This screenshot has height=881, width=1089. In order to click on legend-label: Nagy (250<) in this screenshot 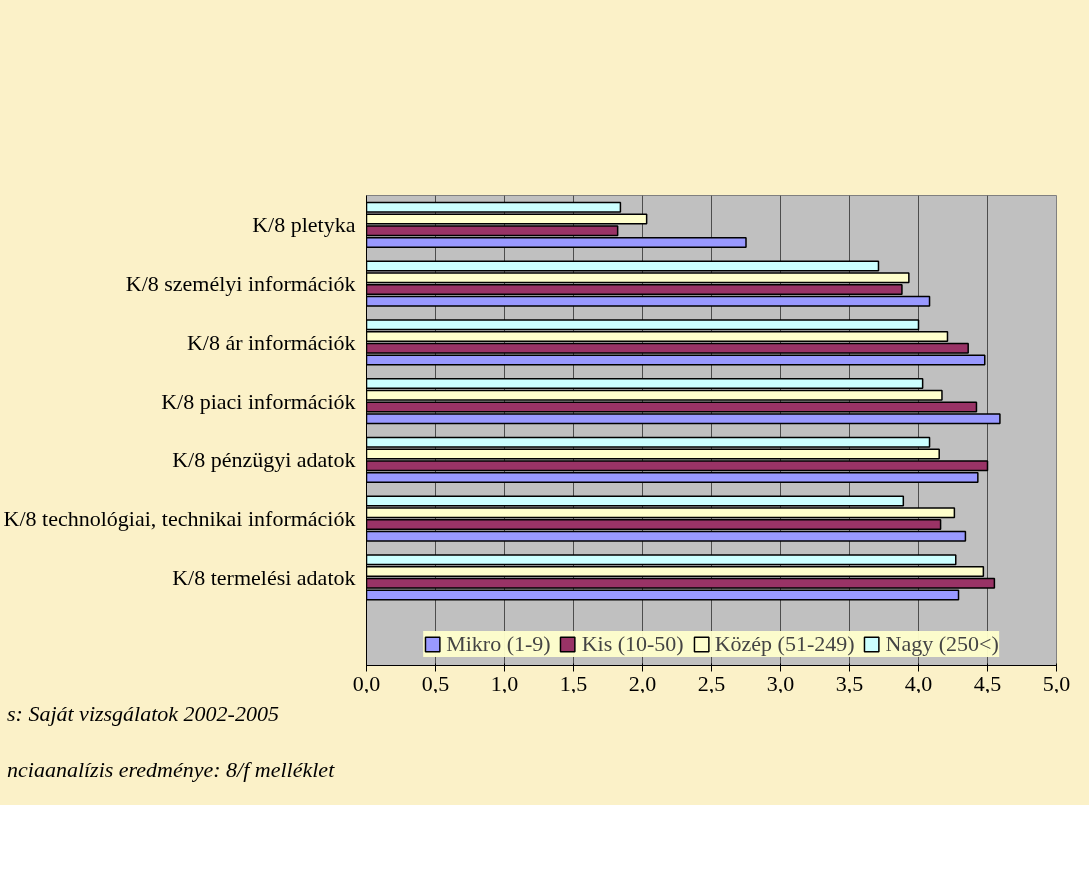, I will do `click(942, 644)`.